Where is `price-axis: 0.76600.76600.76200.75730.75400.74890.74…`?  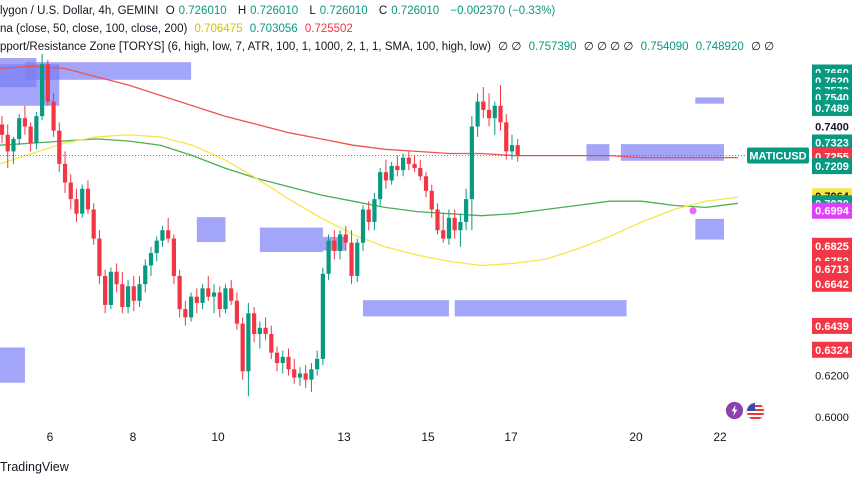 price-axis: 0.76600.76600.76200.75730.75400.74890.74… is located at coordinates (799, 244).